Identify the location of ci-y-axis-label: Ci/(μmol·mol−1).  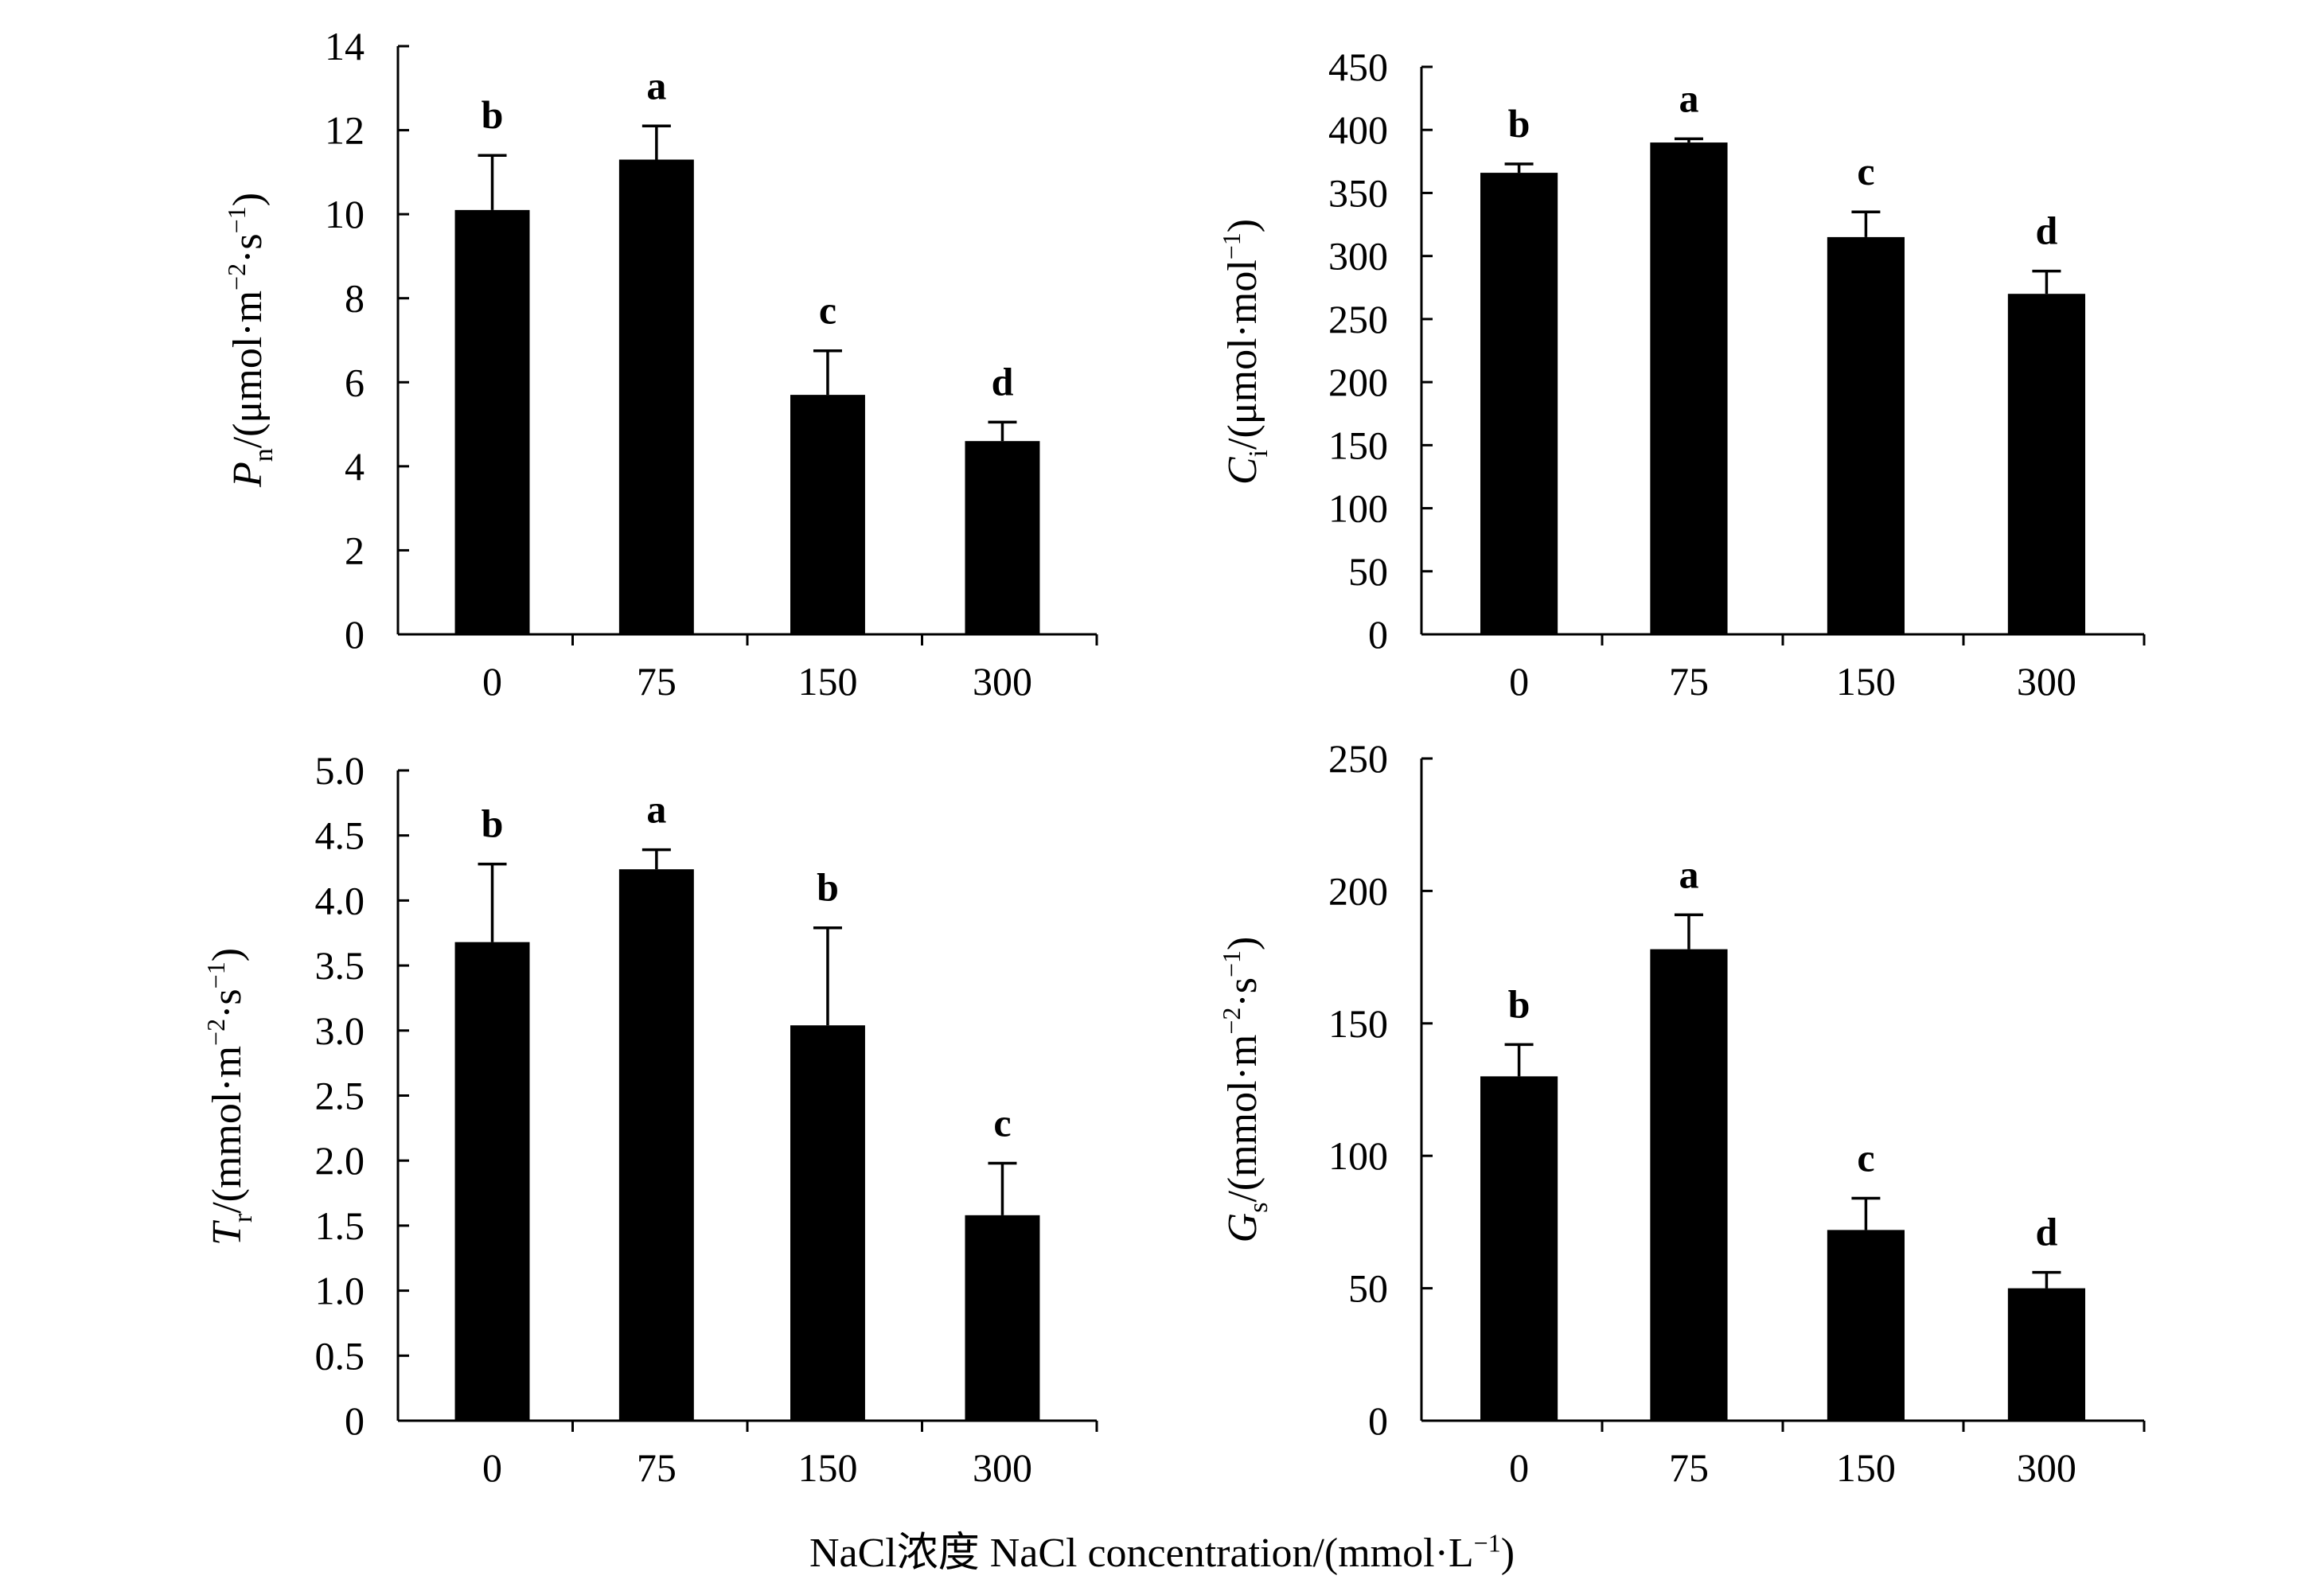
(1245, 352).